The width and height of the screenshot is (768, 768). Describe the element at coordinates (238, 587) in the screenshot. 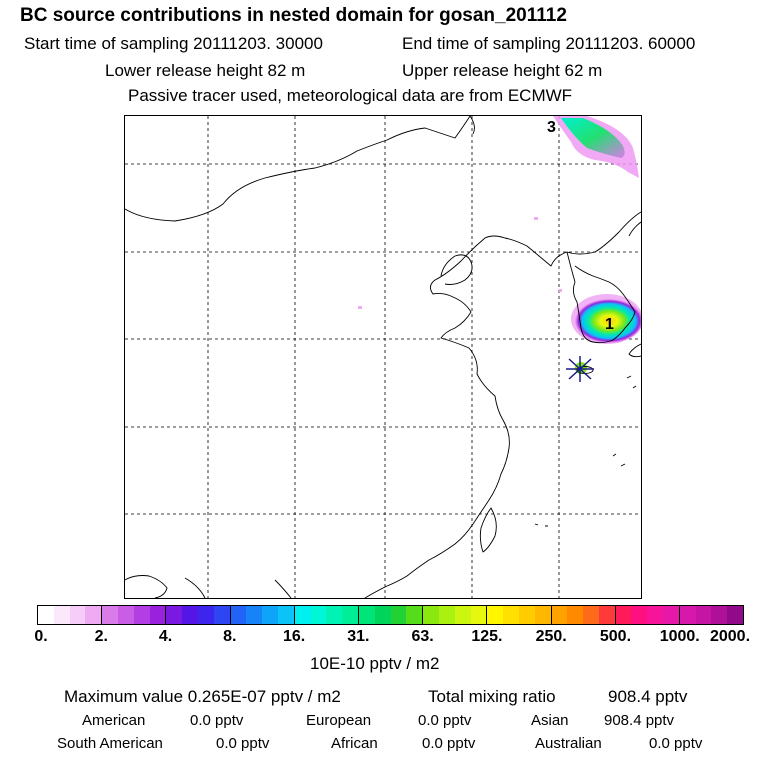

I see `coast-inner-lines` at that location.